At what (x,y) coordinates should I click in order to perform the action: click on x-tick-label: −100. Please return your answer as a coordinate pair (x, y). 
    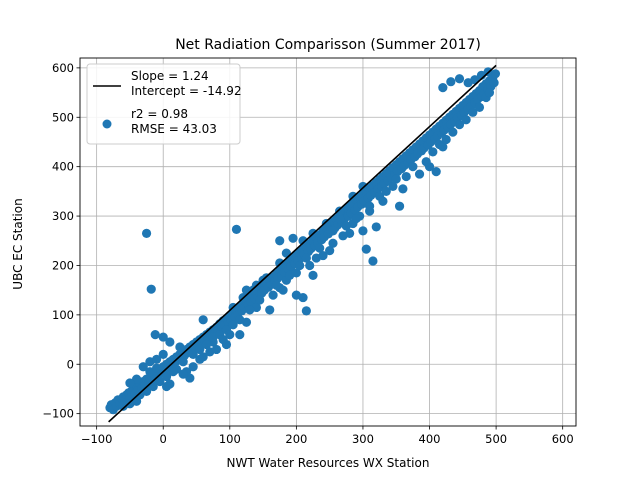
    Looking at the image, I should click on (97, 439).